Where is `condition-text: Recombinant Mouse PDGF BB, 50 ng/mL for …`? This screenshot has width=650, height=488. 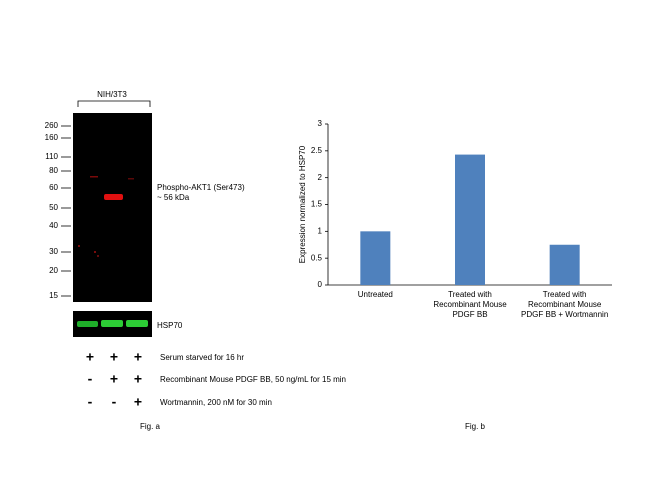
condition-text: Recombinant Mouse PDGF BB, 50 ng/mL for … is located at coordinates (253, 379).